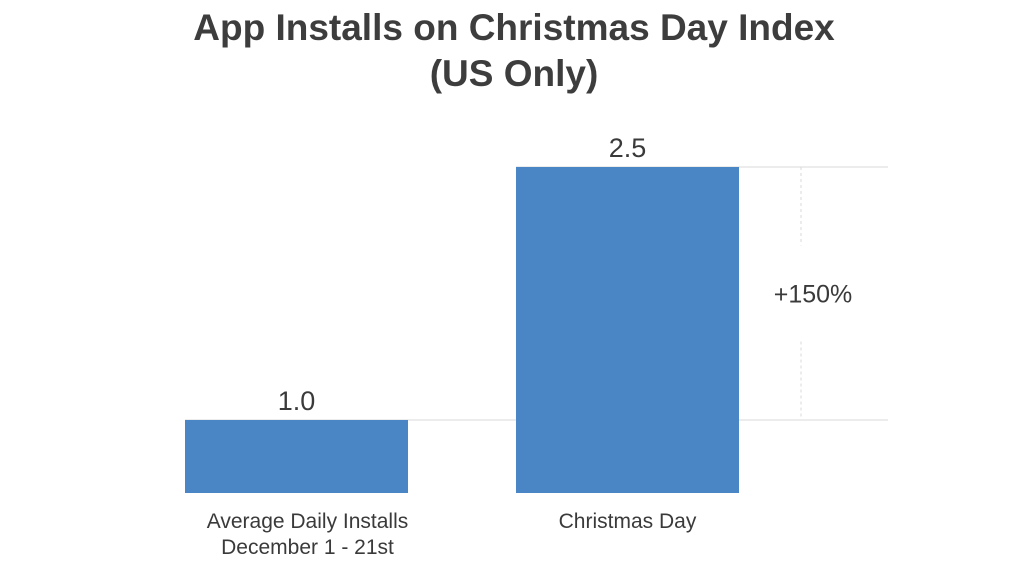 This screenshot has width=1028, height=578. What do you see at coordinates (297, 401) in the screenshot?
I see `bar-value-label: 1.0` at bounding box center [297, 401].